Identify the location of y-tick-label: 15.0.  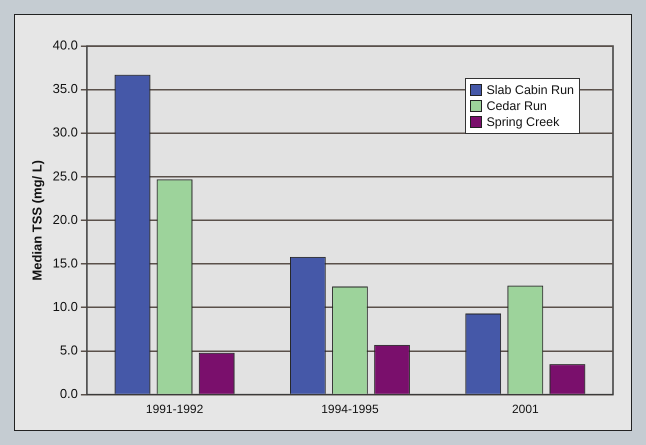
(65, 262).